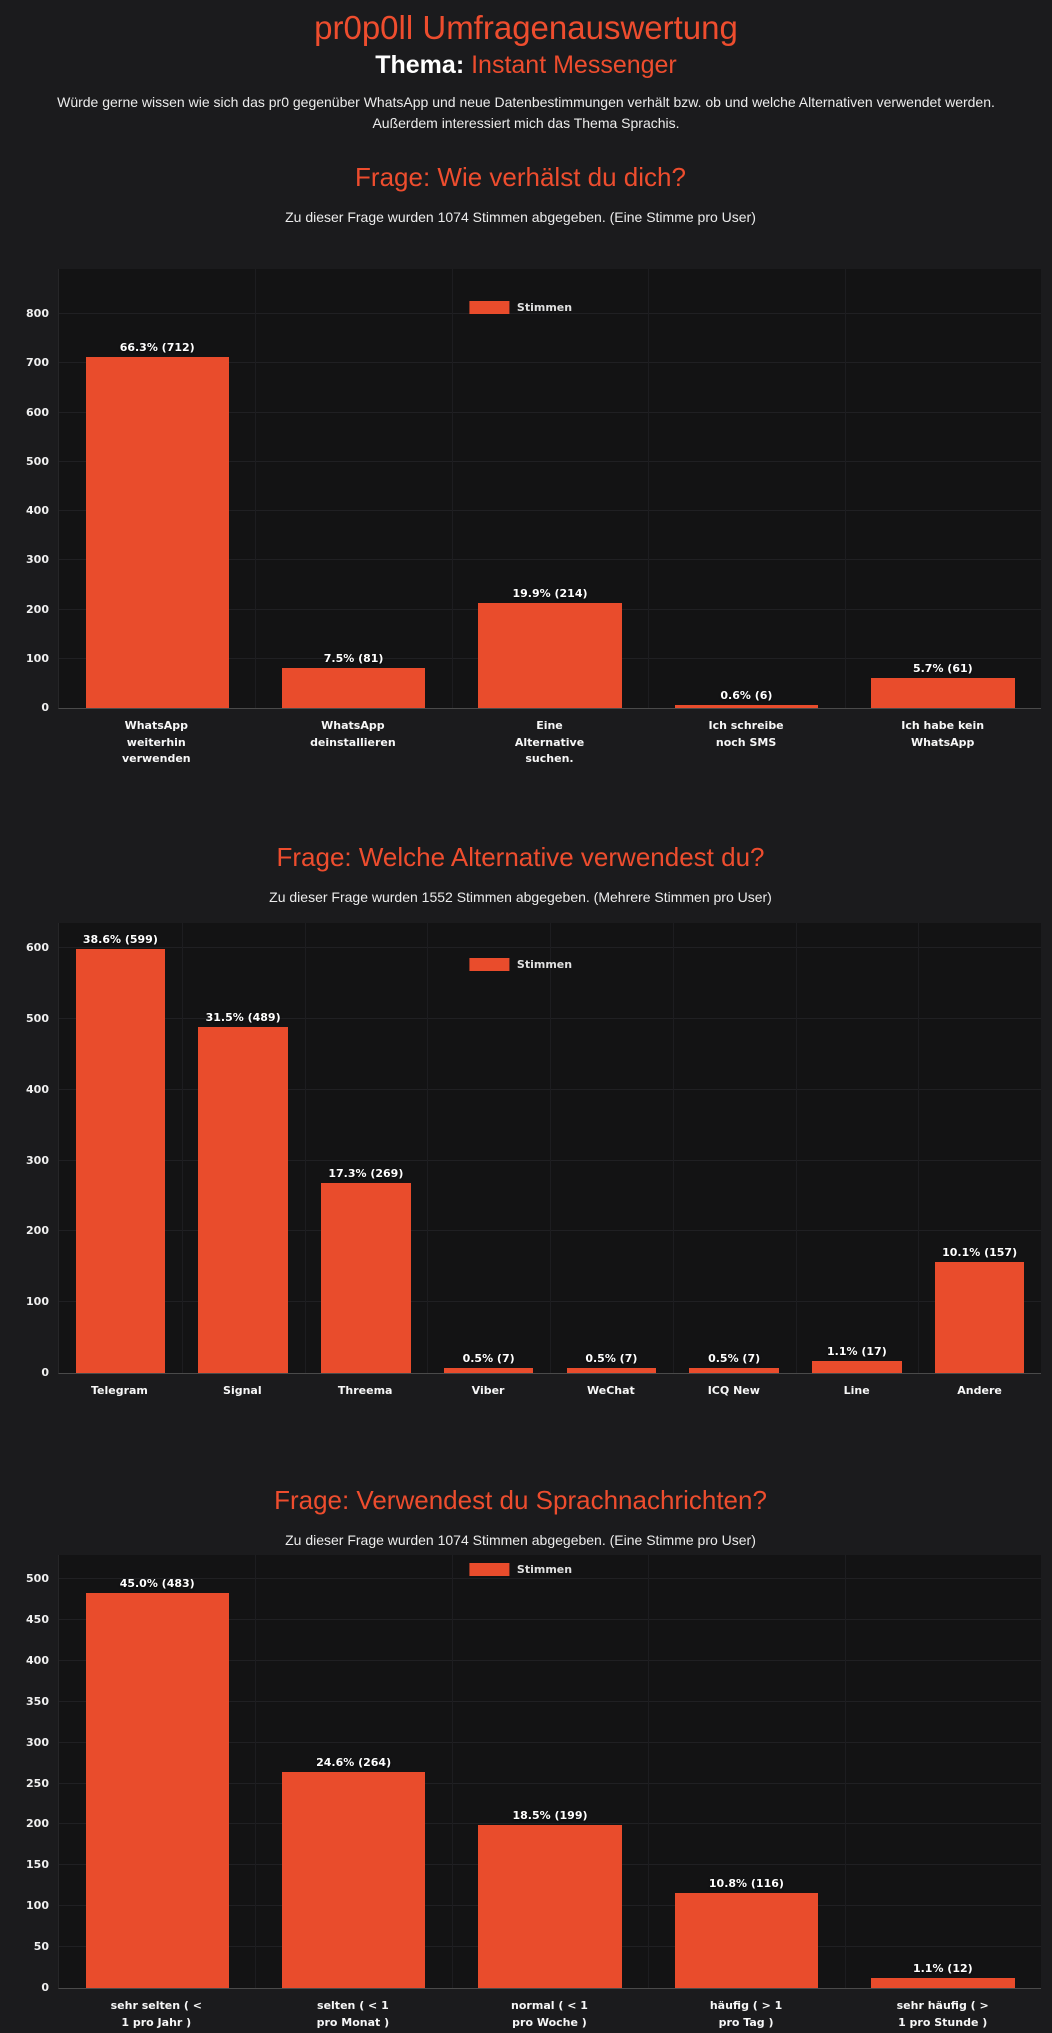  Describe the element at coordinates (550, 593) in the screenshot. I see `bar-value-label: 19.9% (214)` at that location.